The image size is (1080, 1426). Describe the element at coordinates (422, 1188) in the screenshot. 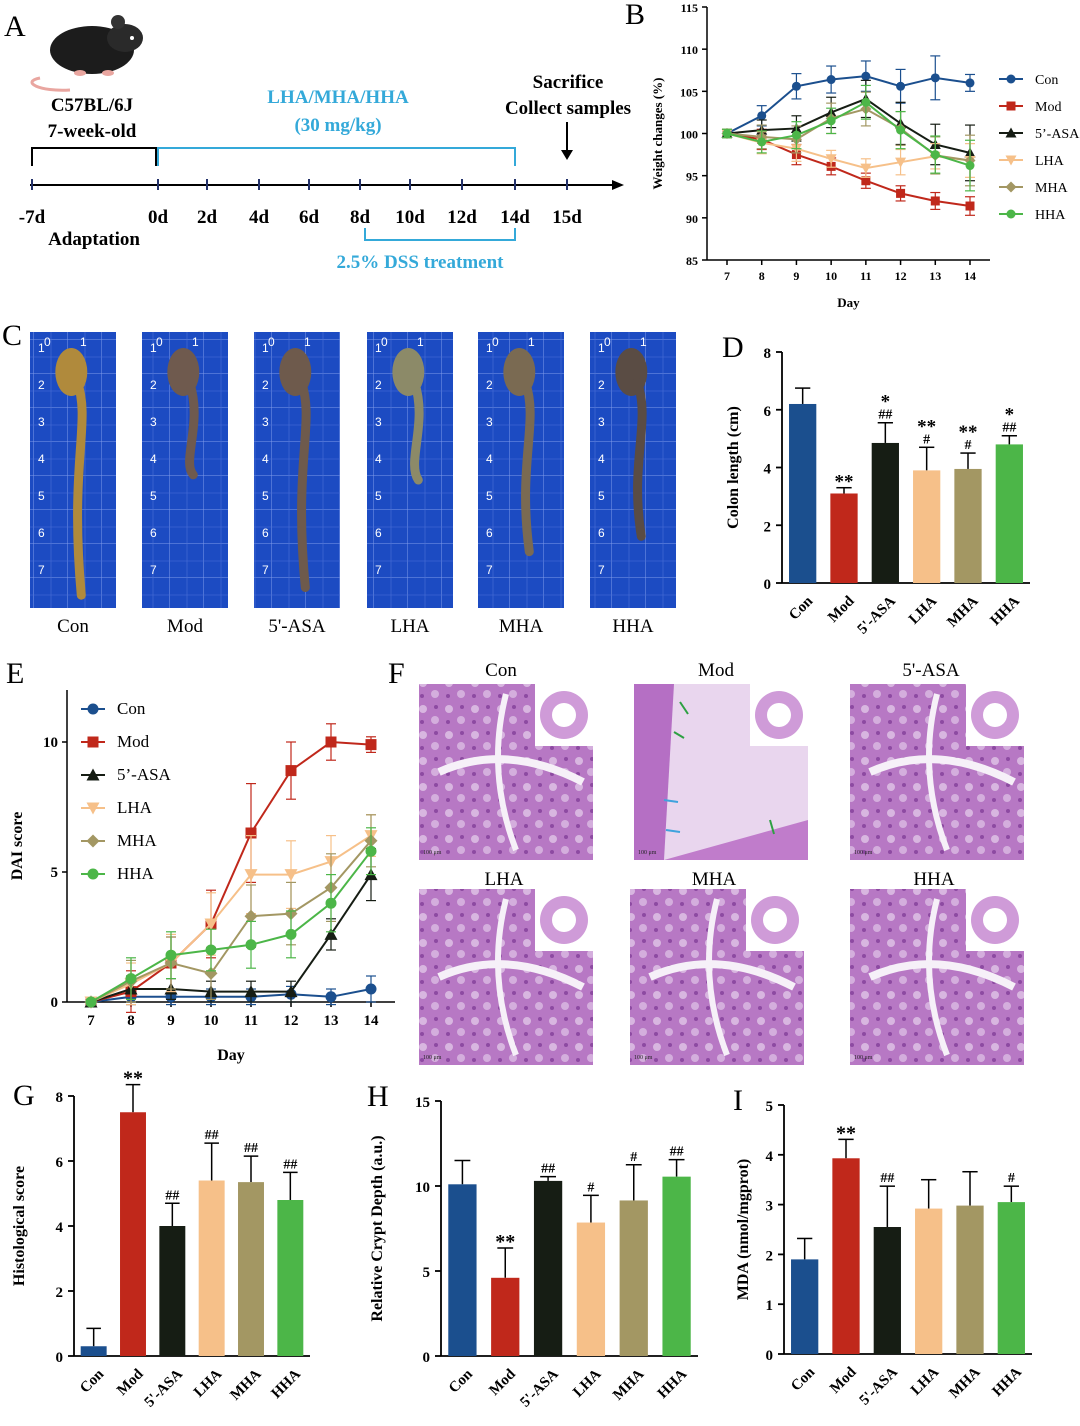

I see `y-tick-label: 10` at that location.